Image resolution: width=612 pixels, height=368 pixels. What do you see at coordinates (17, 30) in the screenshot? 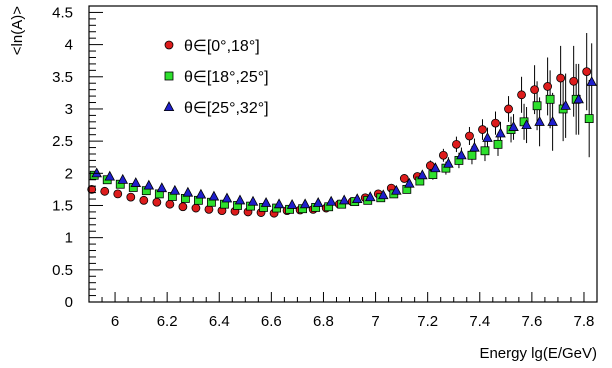
I see `y-axis-label: <ln(A)>` at bounding box center [17, 30].